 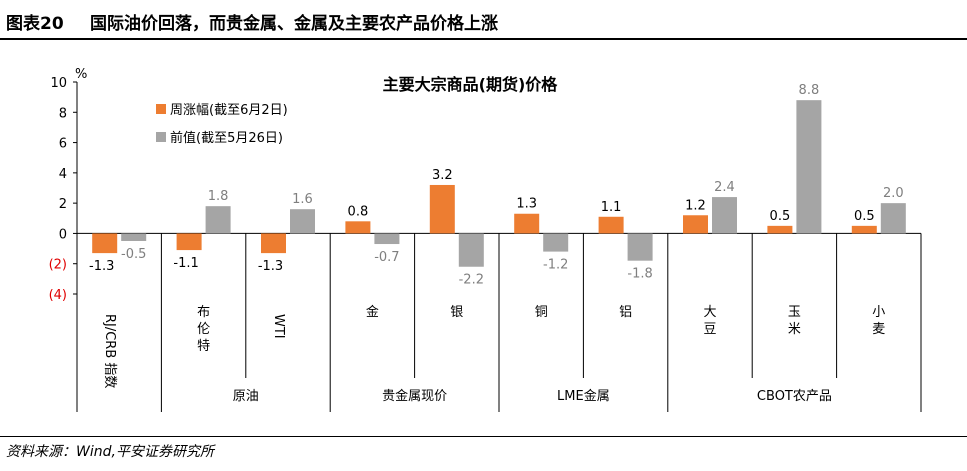 What do you see at coordinates (185, 263) in the screenshot?
I see `data-label: -1.1` at bounding box center [185, 263].